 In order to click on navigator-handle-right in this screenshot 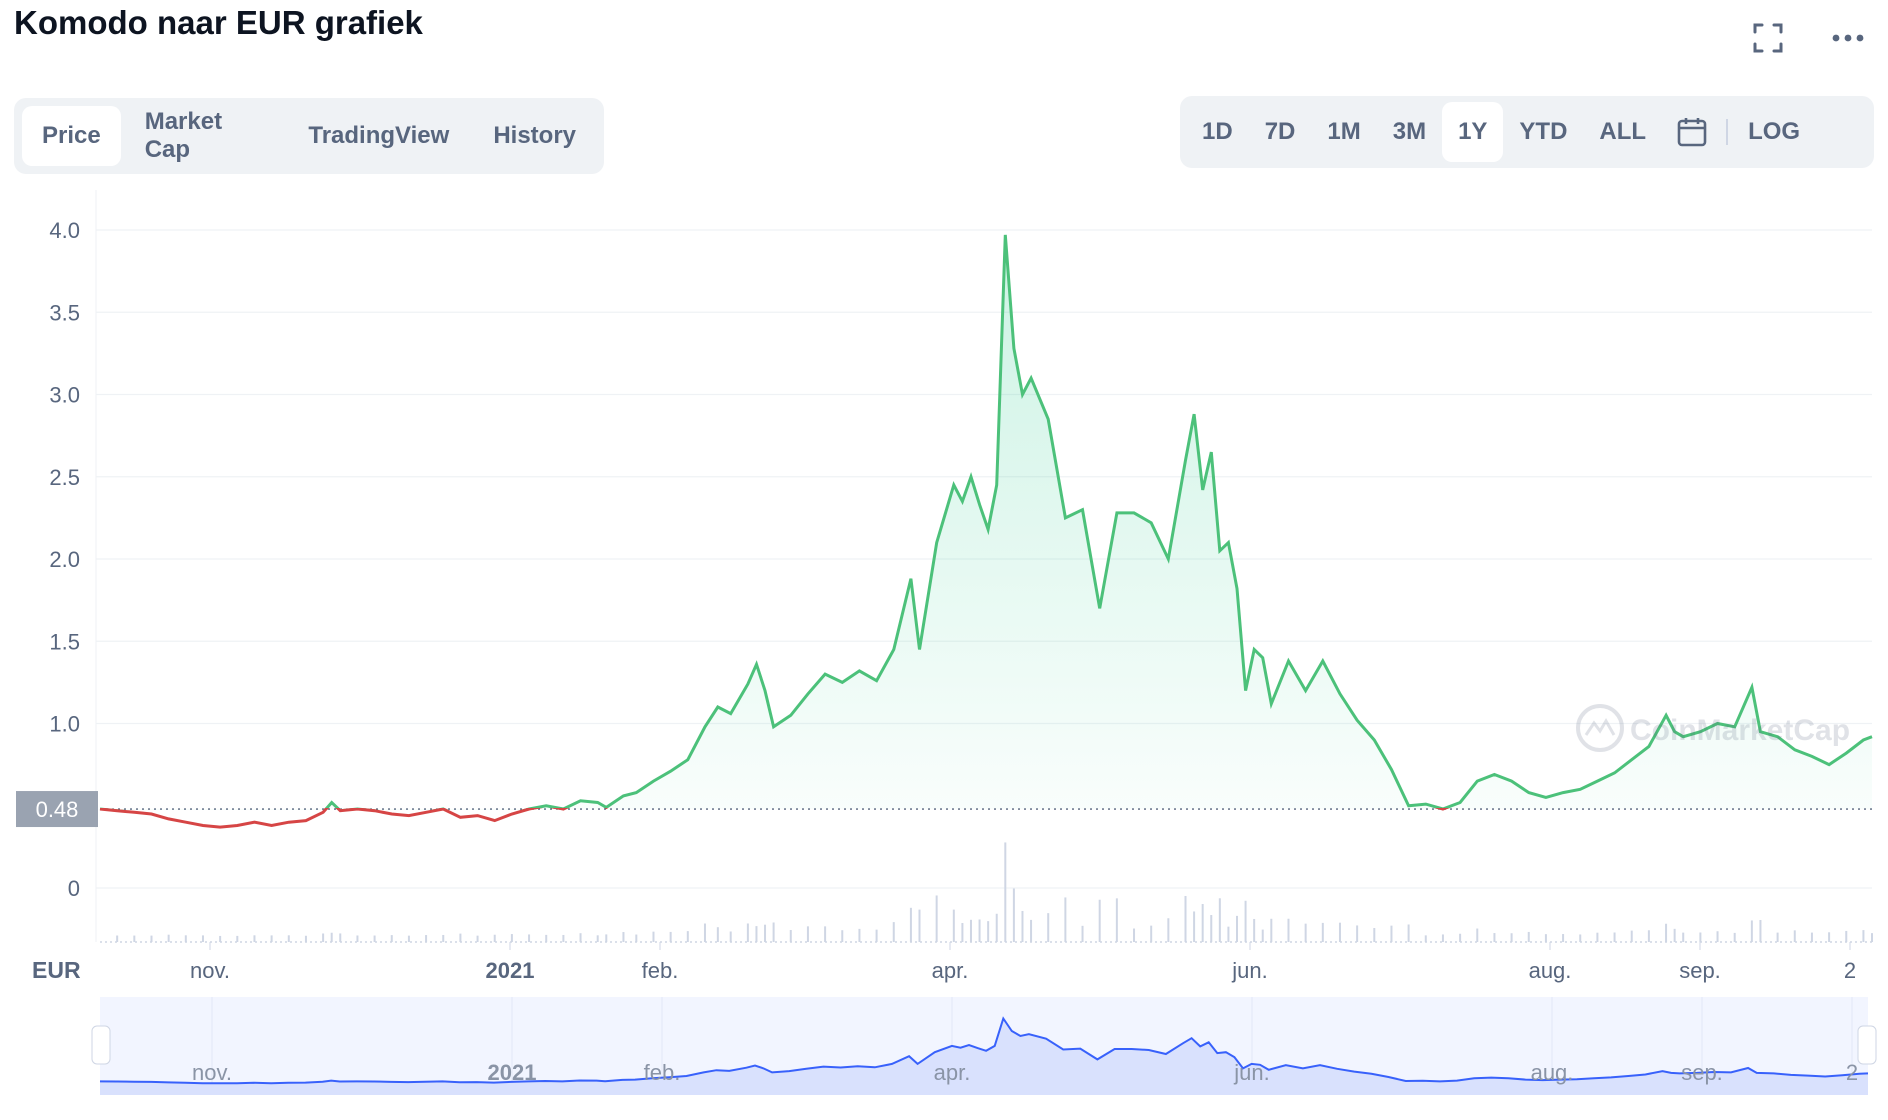, I will do `click(1867, 1045)`.